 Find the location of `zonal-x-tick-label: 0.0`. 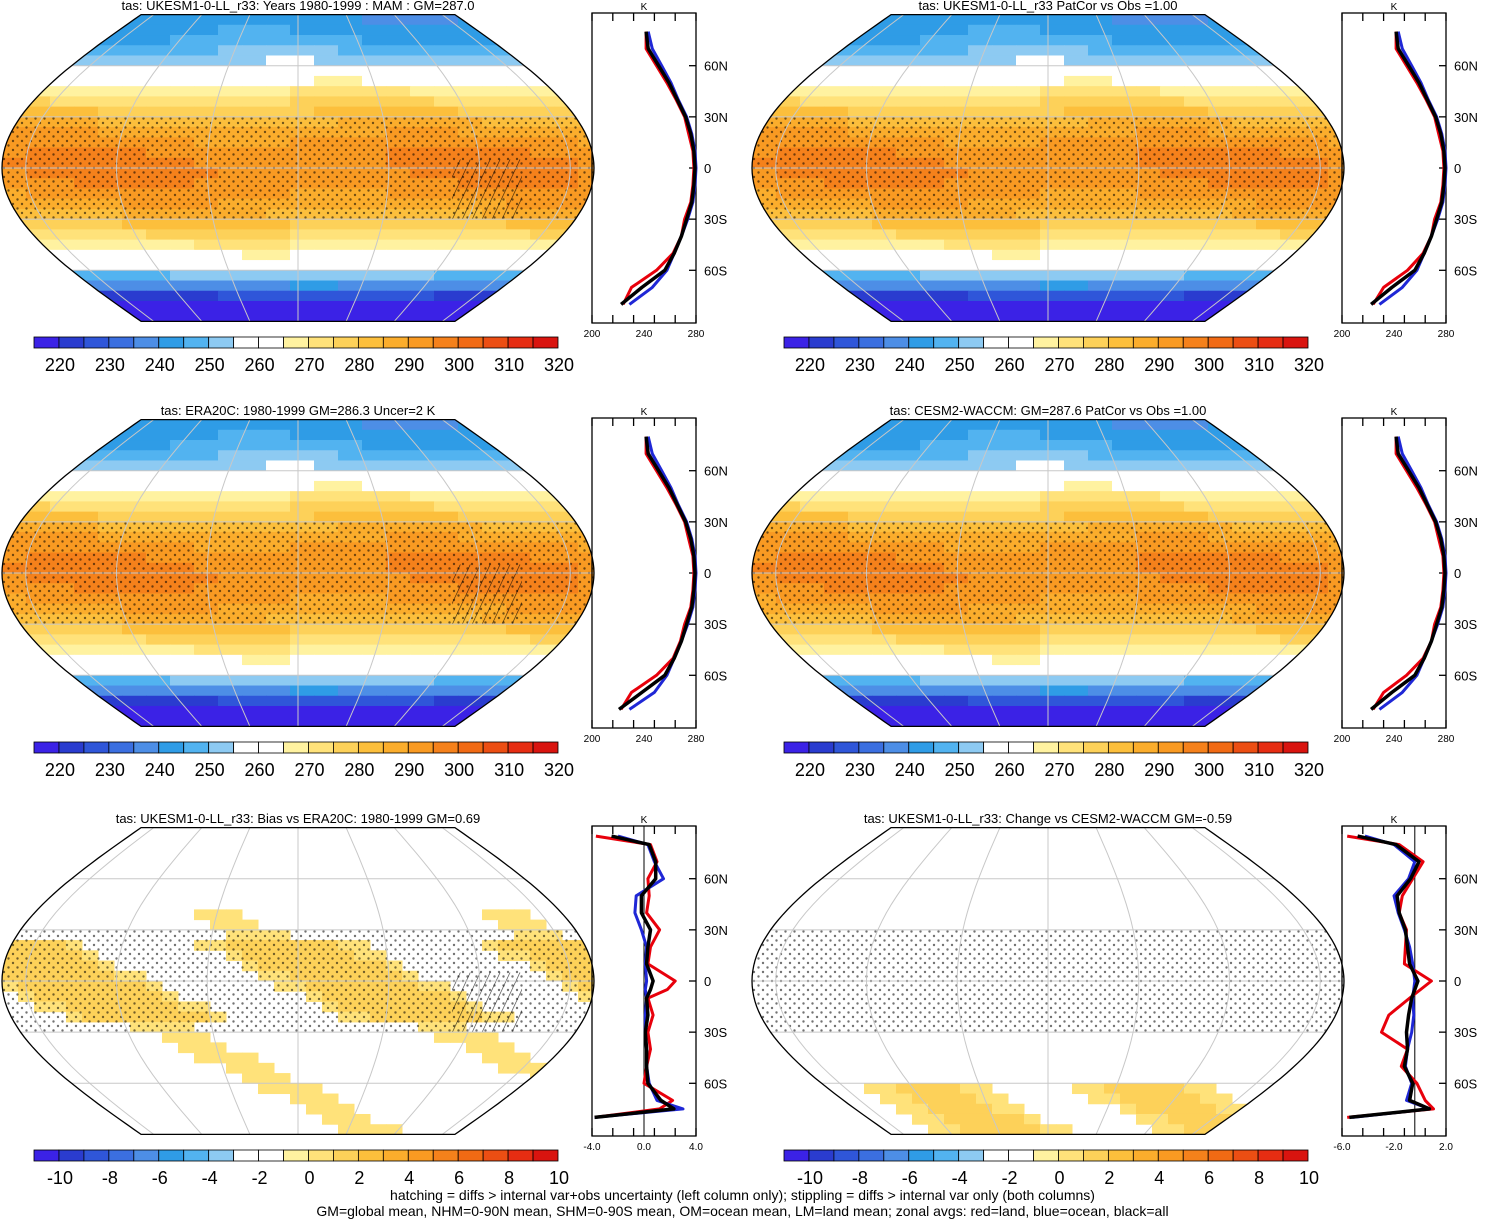

zonal-x-tick-label: 0.0 is located at coordinates (644, 1147).